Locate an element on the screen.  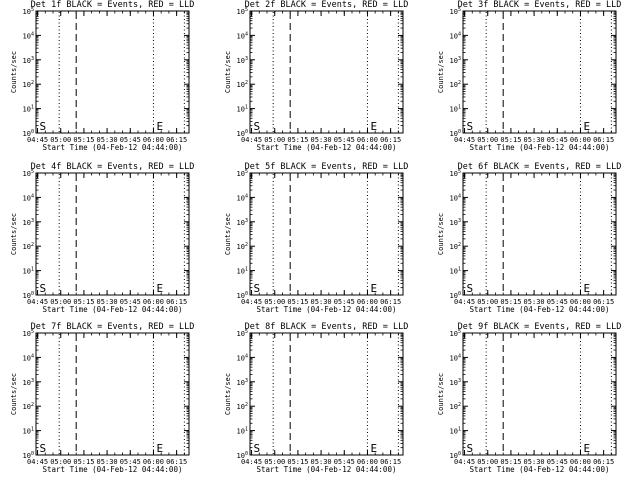
panel-title: Det 9f BLACK = Events, RED = LLD is located at coordinates (540, 327).